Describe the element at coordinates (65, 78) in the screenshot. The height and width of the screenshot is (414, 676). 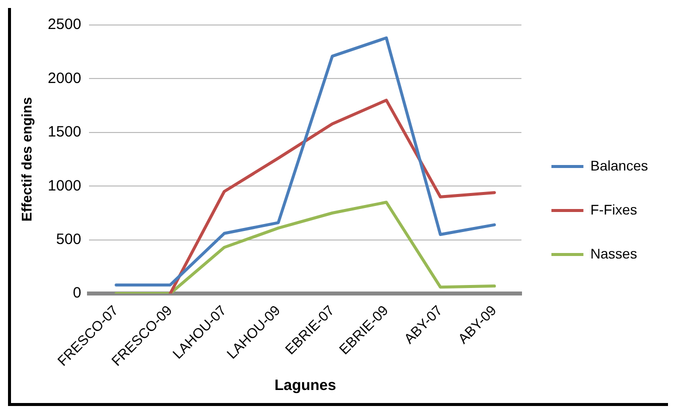
I see `y-tick-label: 2000` at that location.